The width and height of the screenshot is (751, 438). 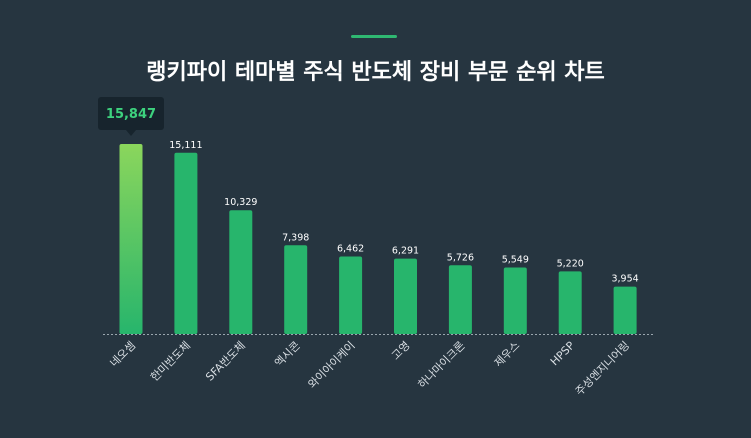 What do you see at coordinates (570, 263) in the screenshot?
I see `value-label-9: 5,220` at bounding box center [570, 263].